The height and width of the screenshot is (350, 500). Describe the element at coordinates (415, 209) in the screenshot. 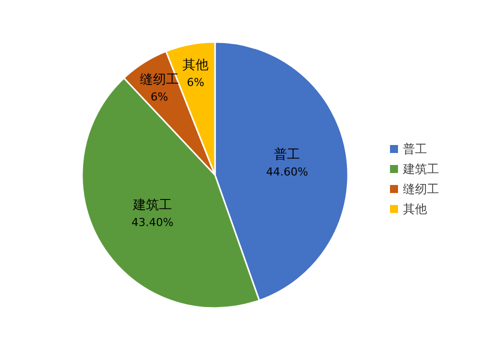

I see `legend-label: 其他` at that location.